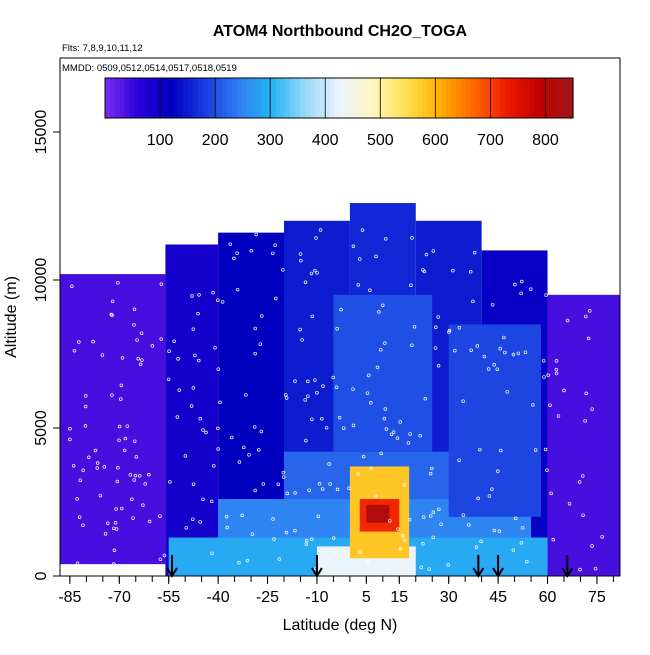  I want to click on x-tick-label: -10, so click(316, 597).